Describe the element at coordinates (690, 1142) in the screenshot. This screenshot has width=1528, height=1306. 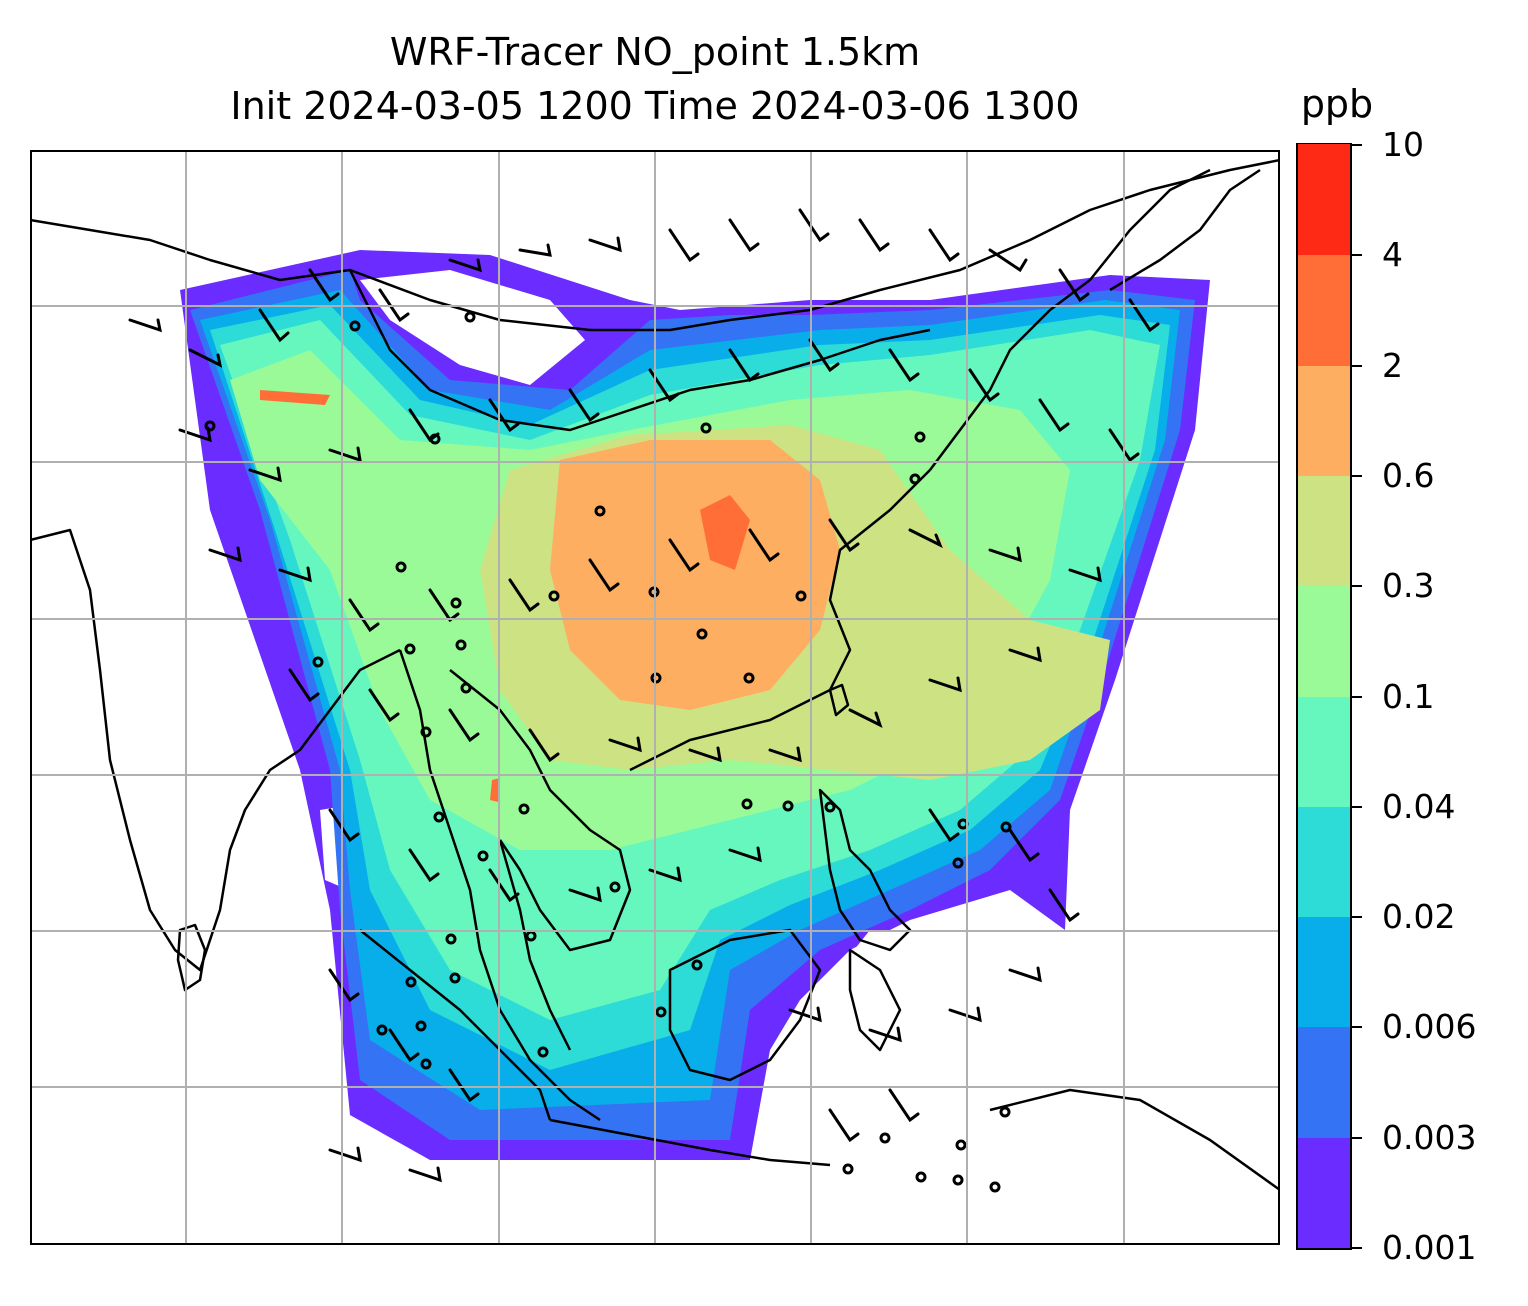
I see `coast-java` at that location.